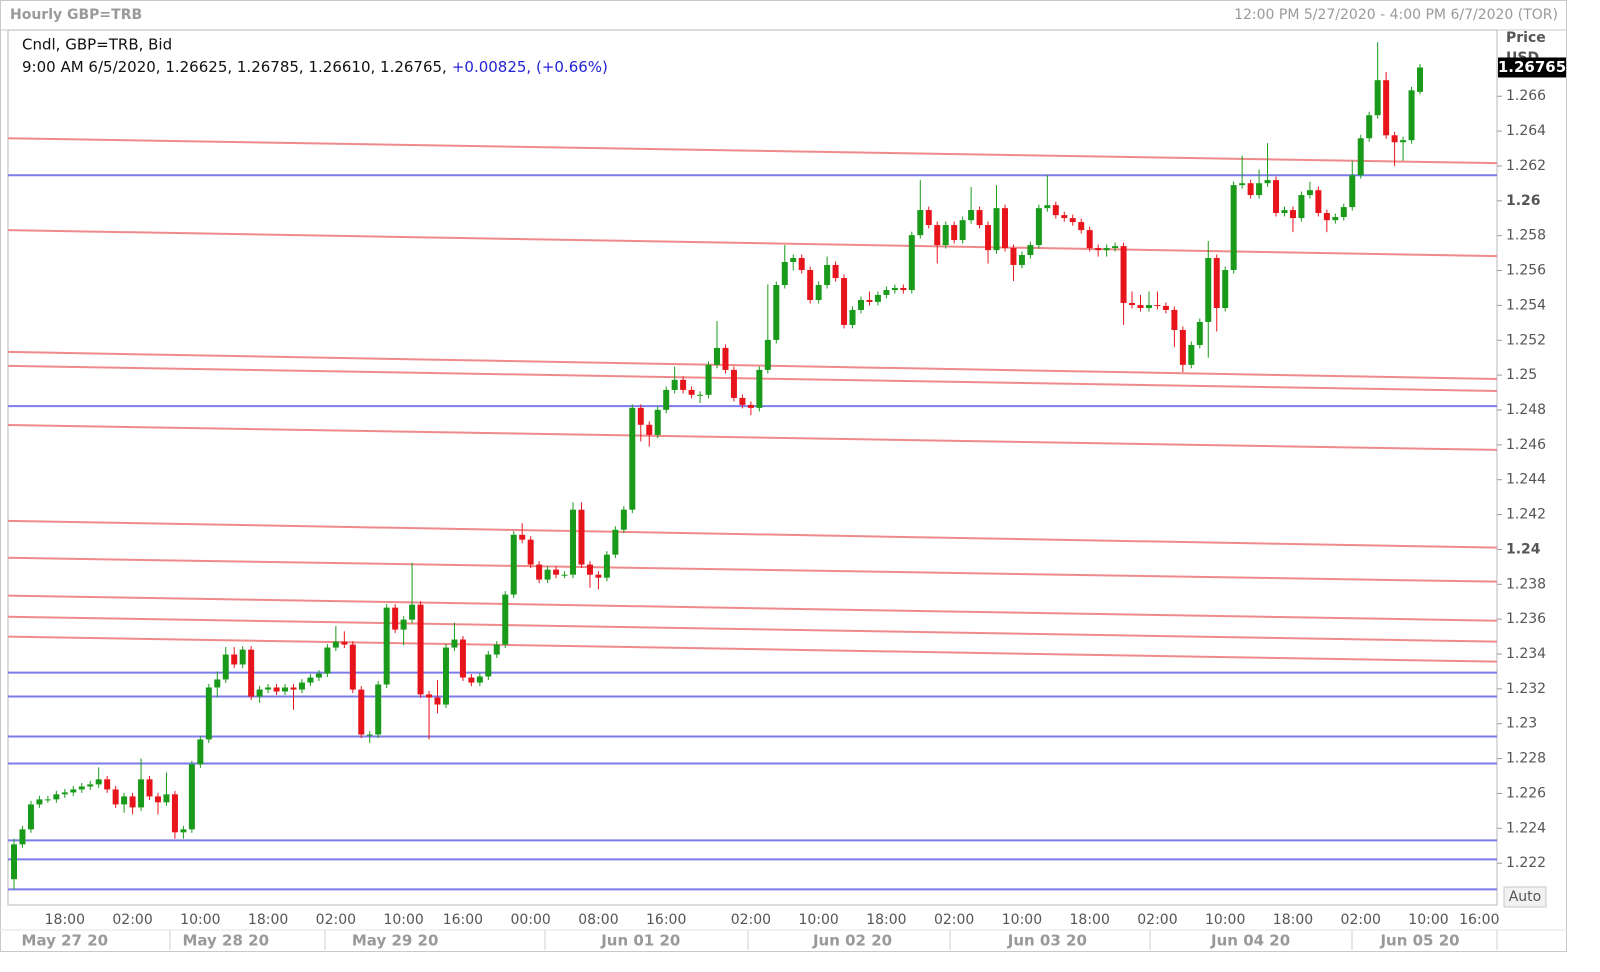 The image size is (1600, 972). Describe the element at coordinates (1526, 166) in the screenshot. I see `y-tick-label: 1.262` at that location.